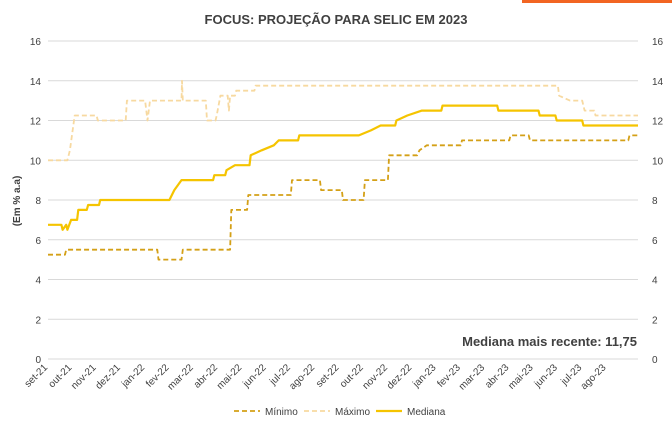 This screenshot has width=672, height=427. Describe the element at coordinates (376, 377) in the screenshot. I see `x-tick-nov-22: nov-22` at that location.